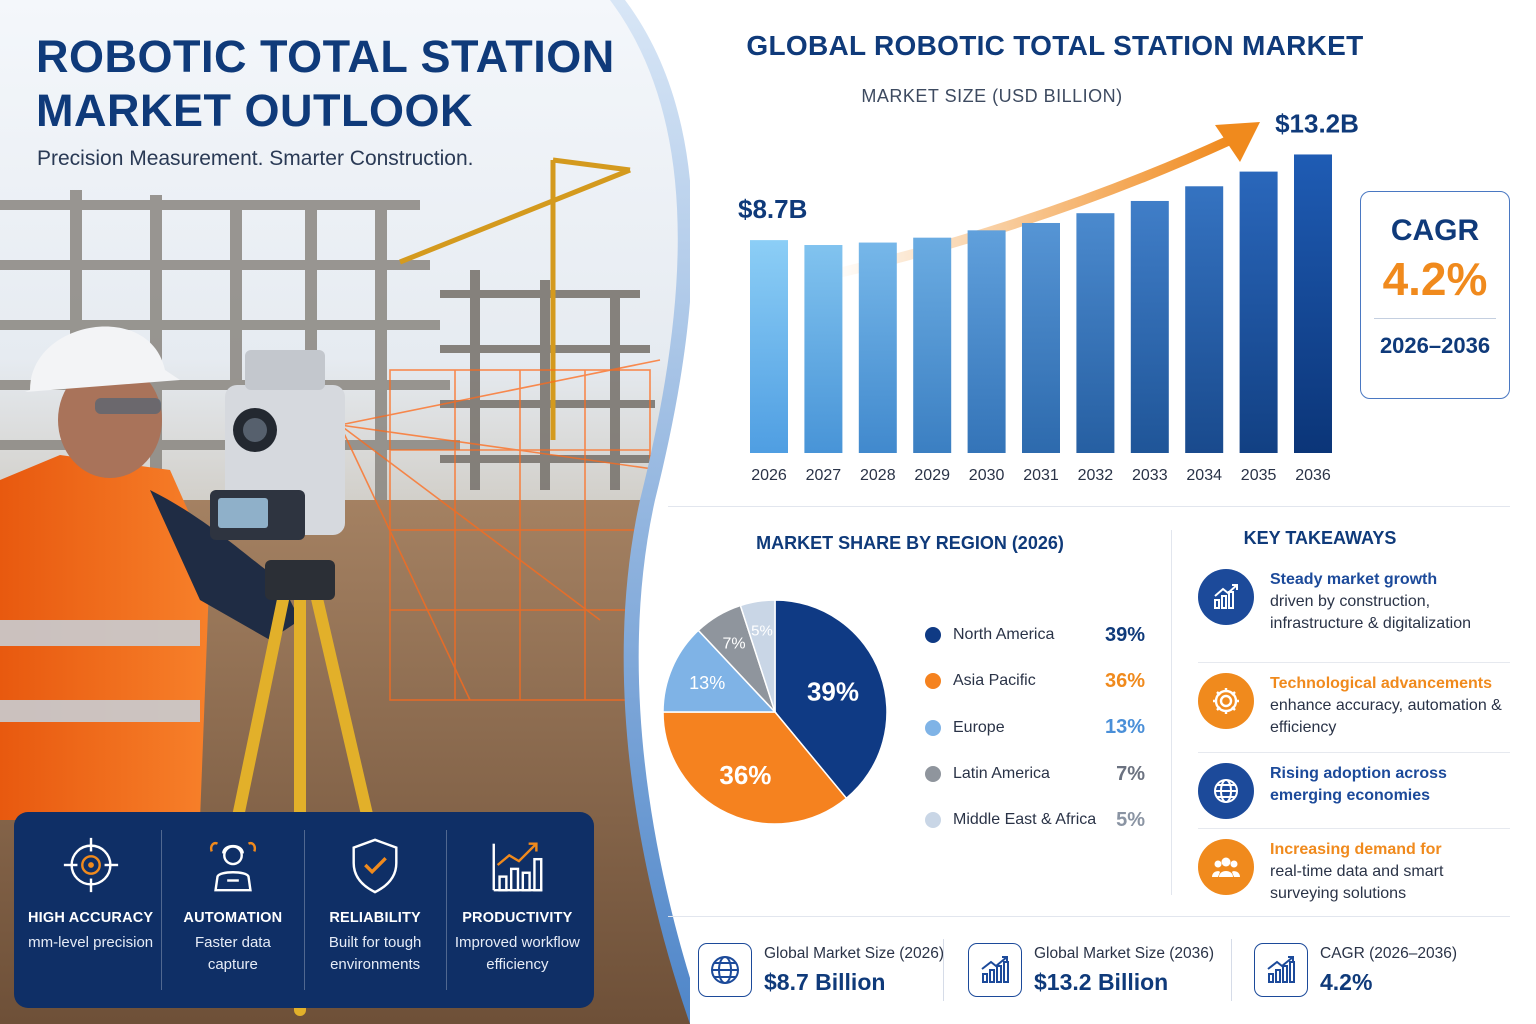 The height and width of the screenshot is (1024, 1536). Describe the element at coordinates (707, 683) in the screenshot. I see `pie-data-label: 13%` at that location.